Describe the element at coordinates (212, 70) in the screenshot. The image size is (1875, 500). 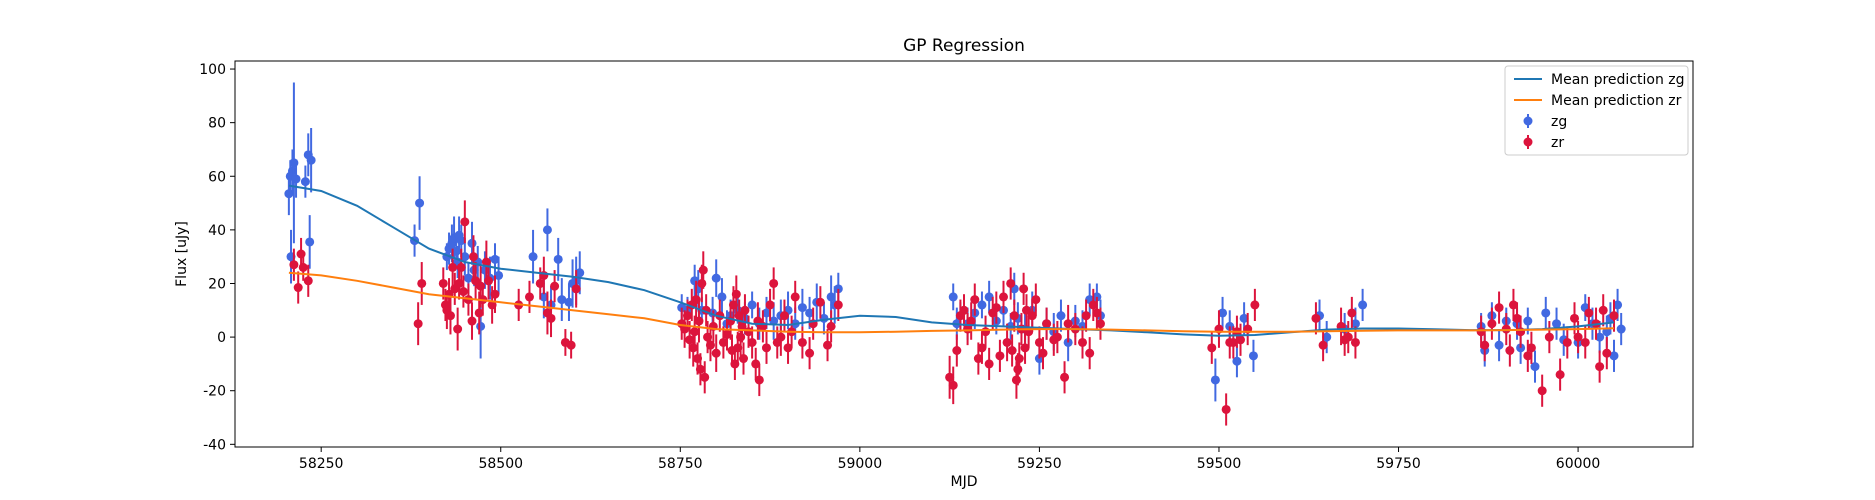
I see `y-tick-label: 100` at that location.